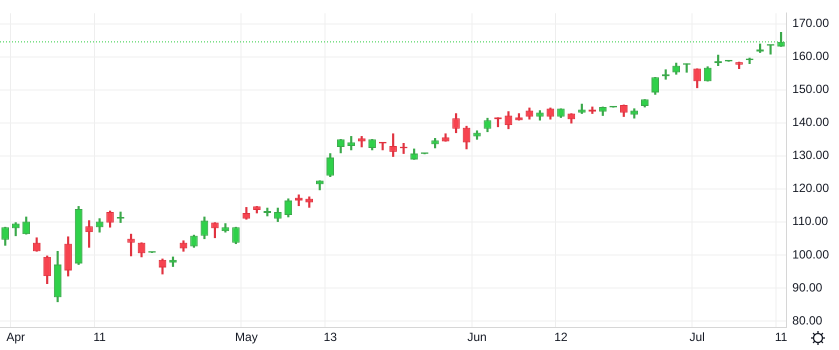 This screenshot has width=839, height=350. What do you see at coordinates (16, 337) in the screenshot?
I see `x-tick-label: Apr` at bounding box center [16, 337].